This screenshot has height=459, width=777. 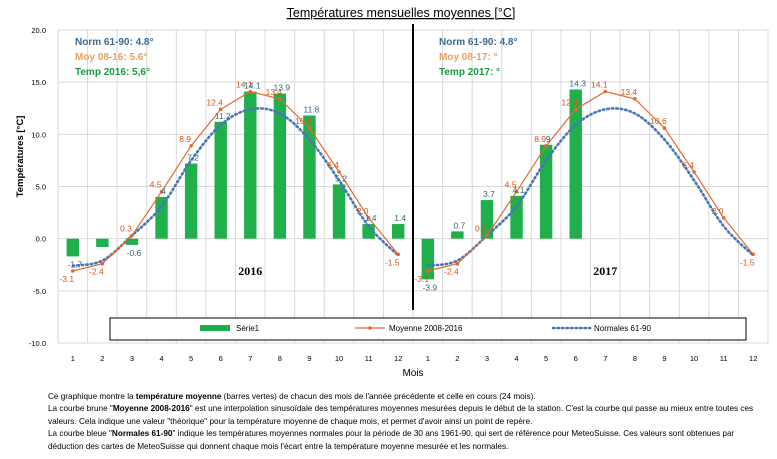 I want to click on y-tick-label: 5.0, so click(x=41, y=187).